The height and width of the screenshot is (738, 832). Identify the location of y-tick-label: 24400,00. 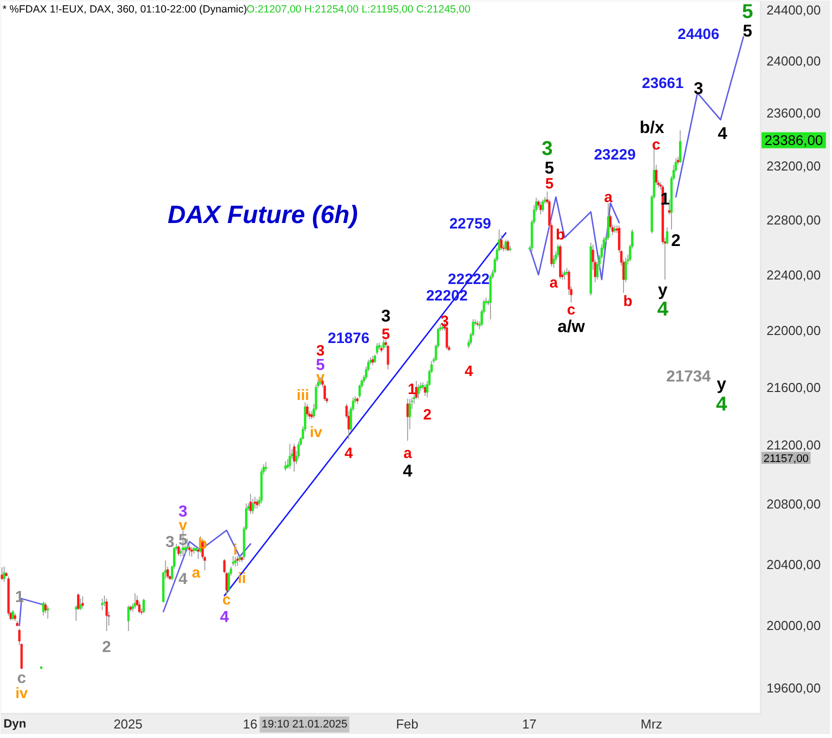
(793, 10).